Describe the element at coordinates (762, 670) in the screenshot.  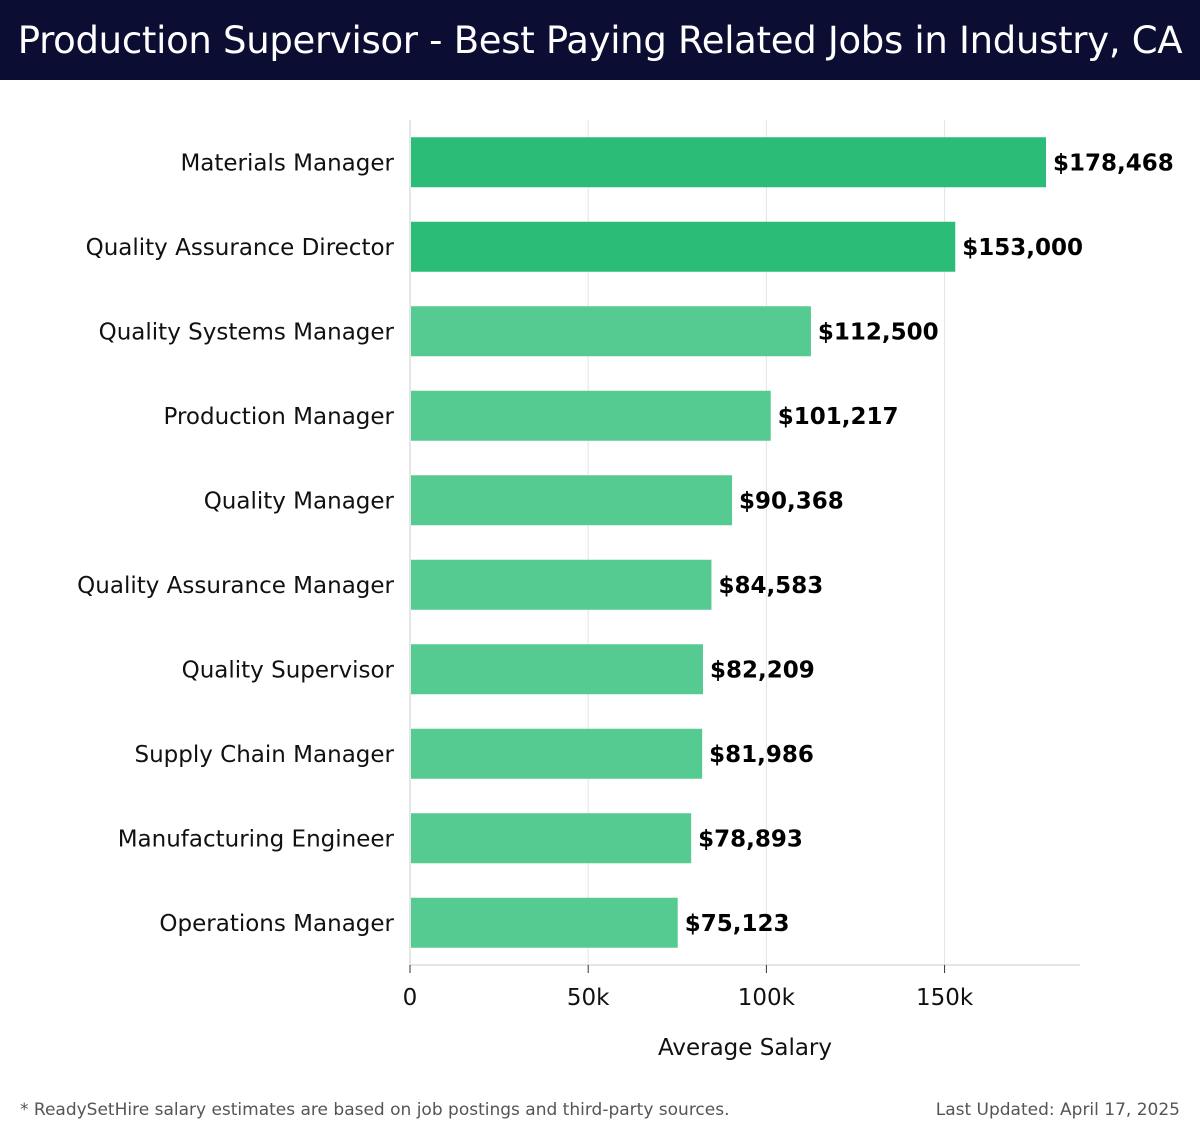
I see `value-label: $82,209` at that location.